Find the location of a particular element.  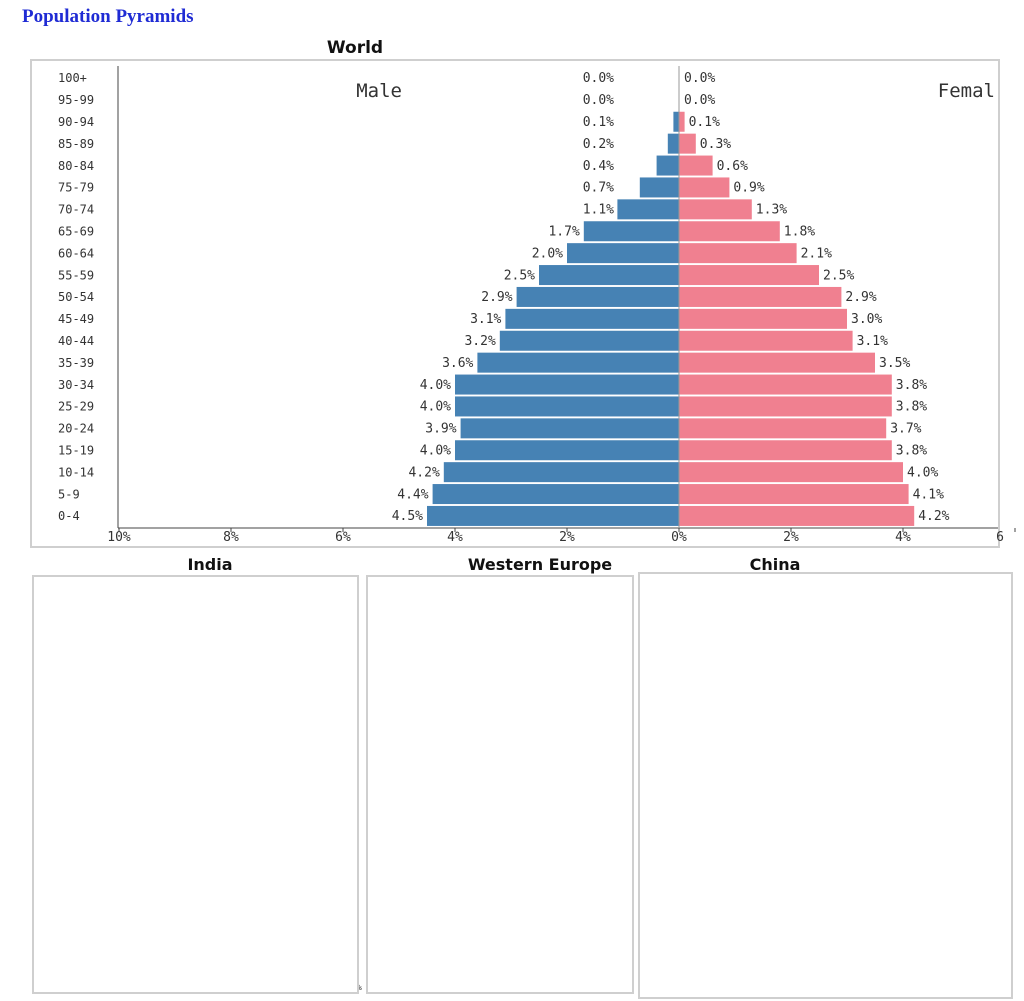

world-female-value-label: 4.0% is located at coordinates (922, 472).